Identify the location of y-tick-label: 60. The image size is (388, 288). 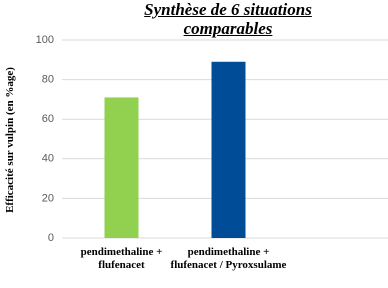
(48, 119).